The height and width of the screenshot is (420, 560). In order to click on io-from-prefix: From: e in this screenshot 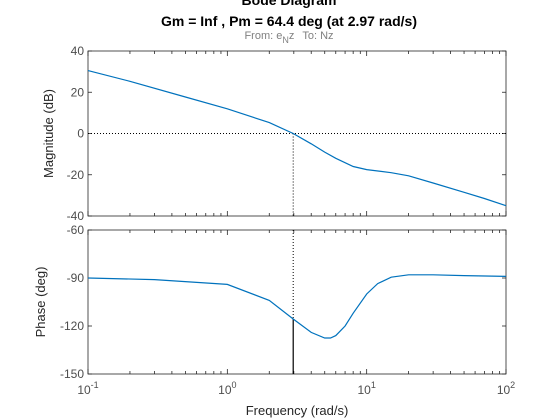, I will do `click(263, 36)`.